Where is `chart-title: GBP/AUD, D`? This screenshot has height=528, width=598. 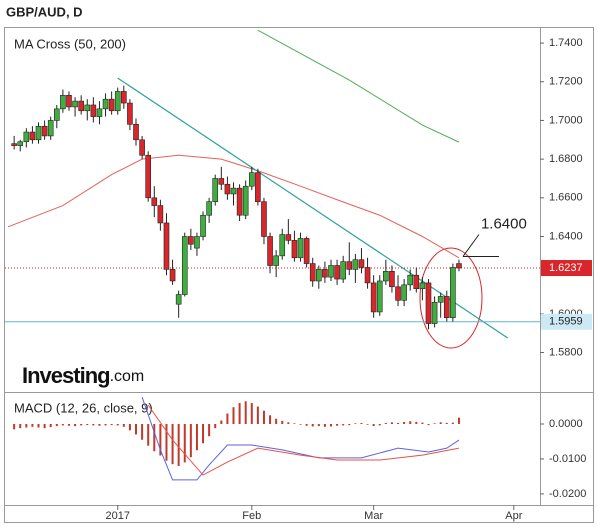 chart-title: GBP/AUD, D is located at coordinates (44, 11).